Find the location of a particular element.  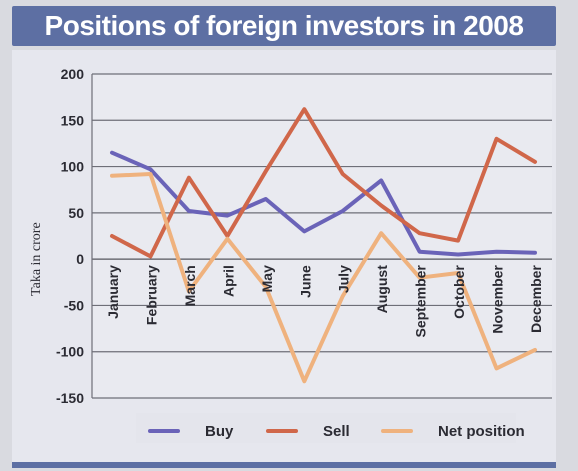

y-tick-label: -150 is located at coordinates (70, 398).